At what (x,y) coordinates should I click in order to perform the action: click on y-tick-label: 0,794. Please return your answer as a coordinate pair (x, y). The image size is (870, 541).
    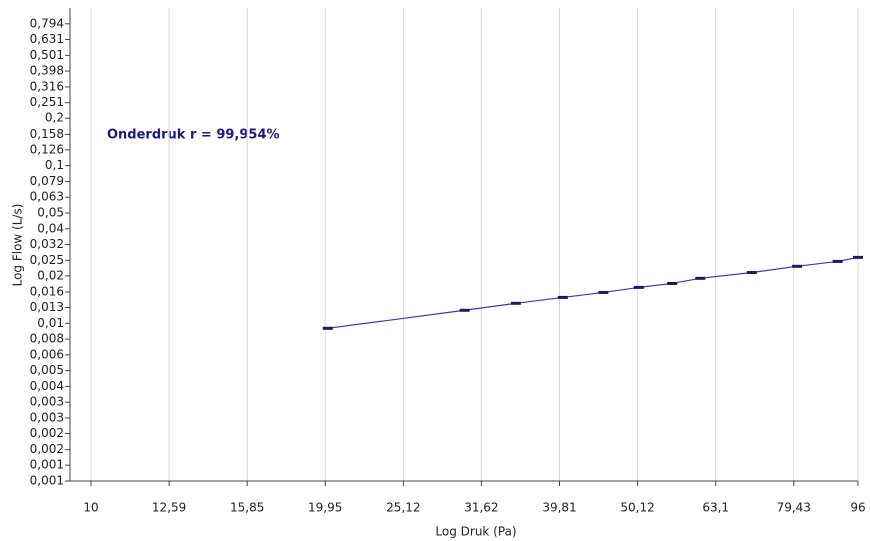
    Looking at the image, I should click on (47, 23).